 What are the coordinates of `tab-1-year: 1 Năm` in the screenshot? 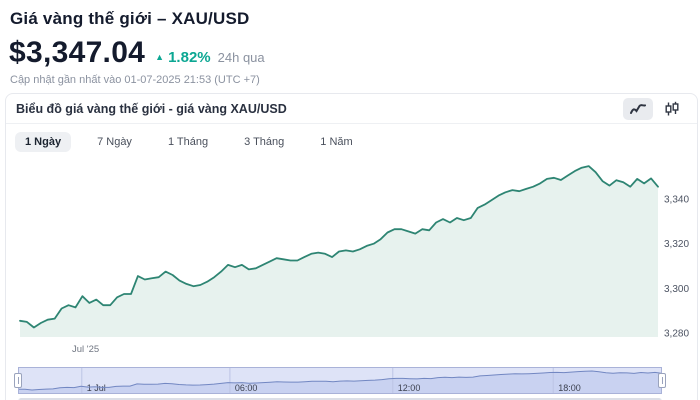 It's located at (336, 142).